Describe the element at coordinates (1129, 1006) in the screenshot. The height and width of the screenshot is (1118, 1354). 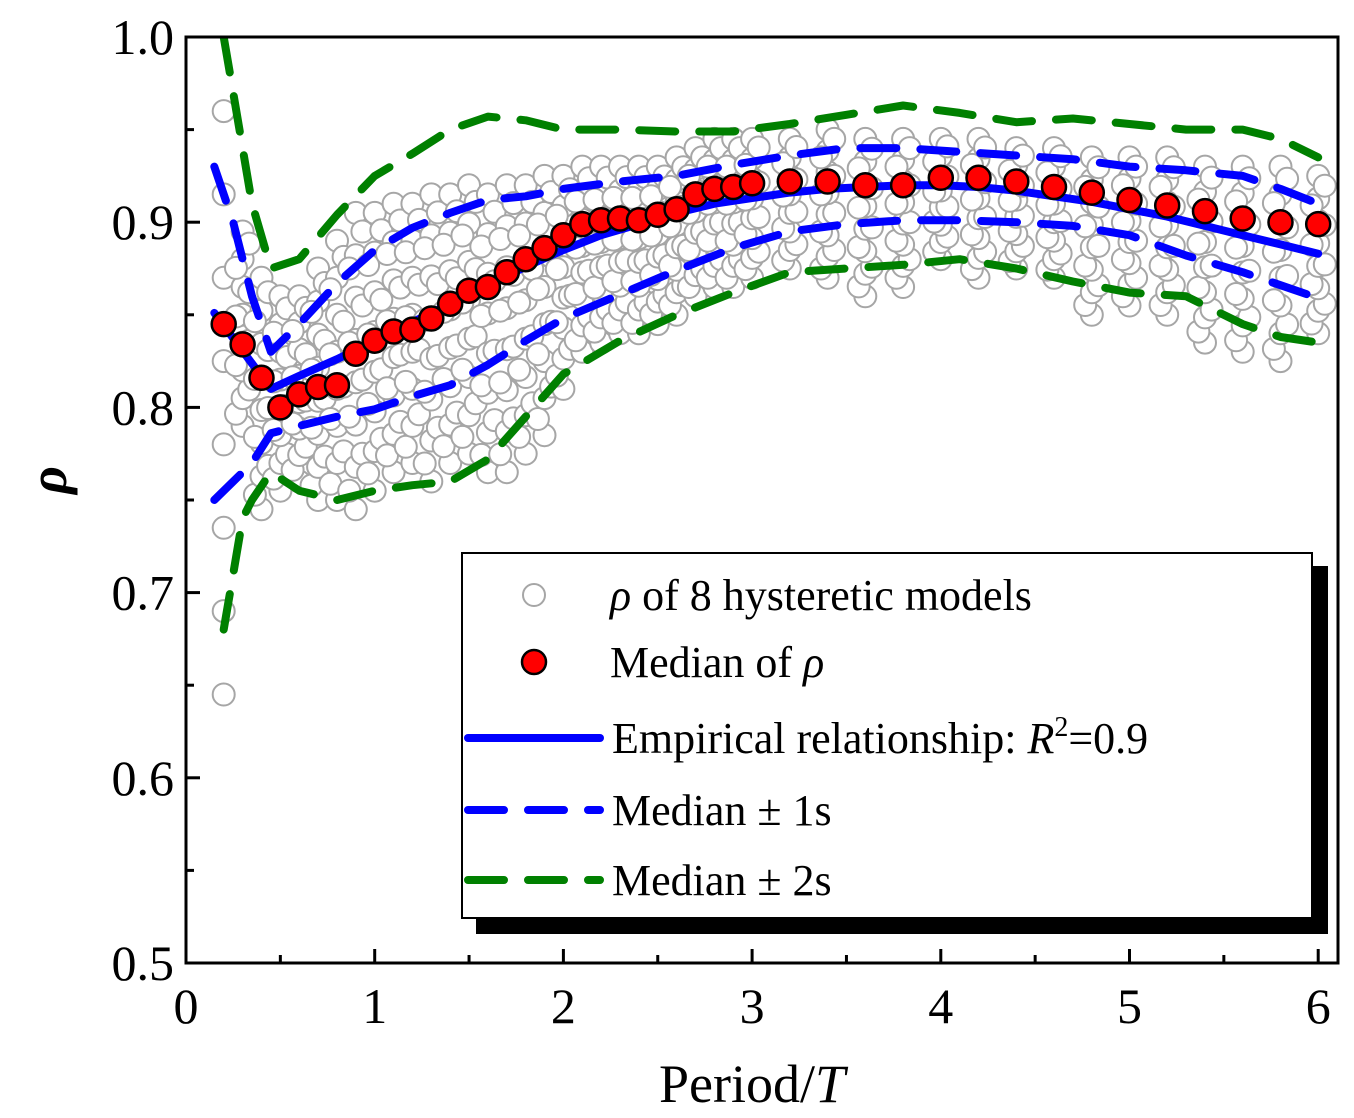
I see `x-tick-label: 5` at that location.